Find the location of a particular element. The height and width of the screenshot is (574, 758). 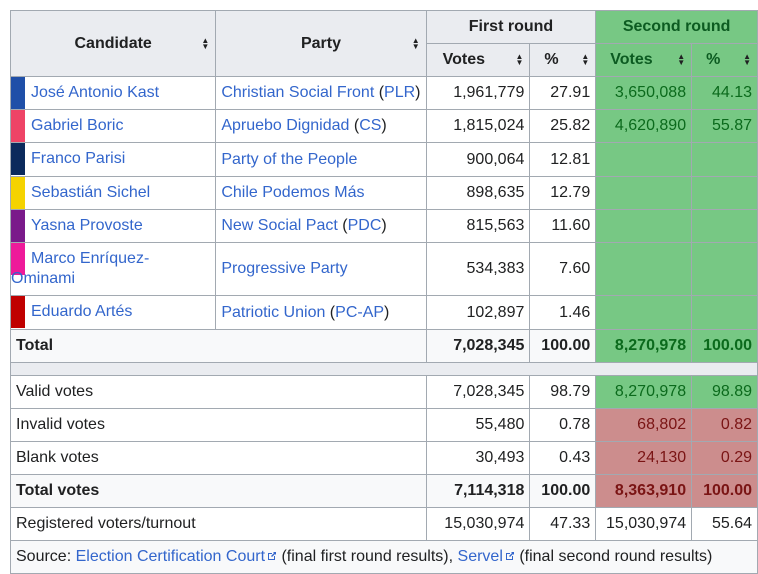

party-cell: Christian Social Front (PLR) is located at coordinates (321, 93).